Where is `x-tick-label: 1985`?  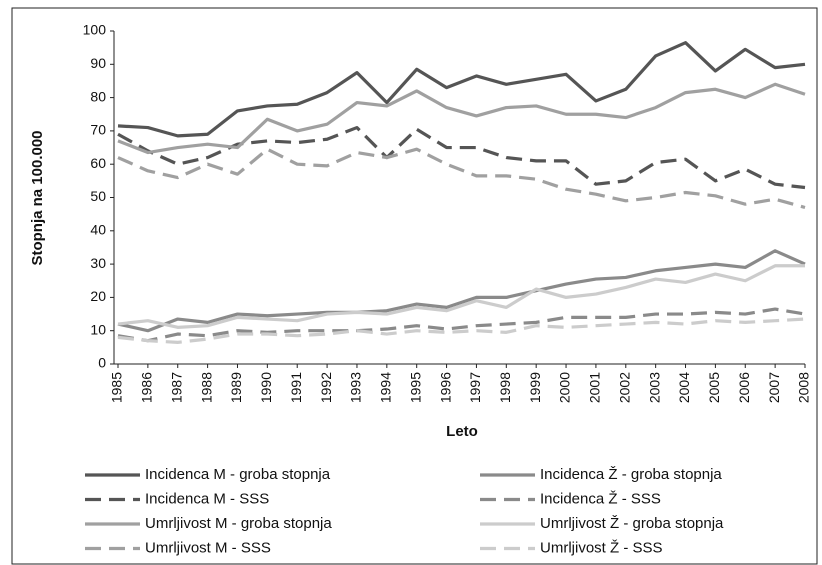 x-tick-label: 1985 is located at coordinates (117, 387).